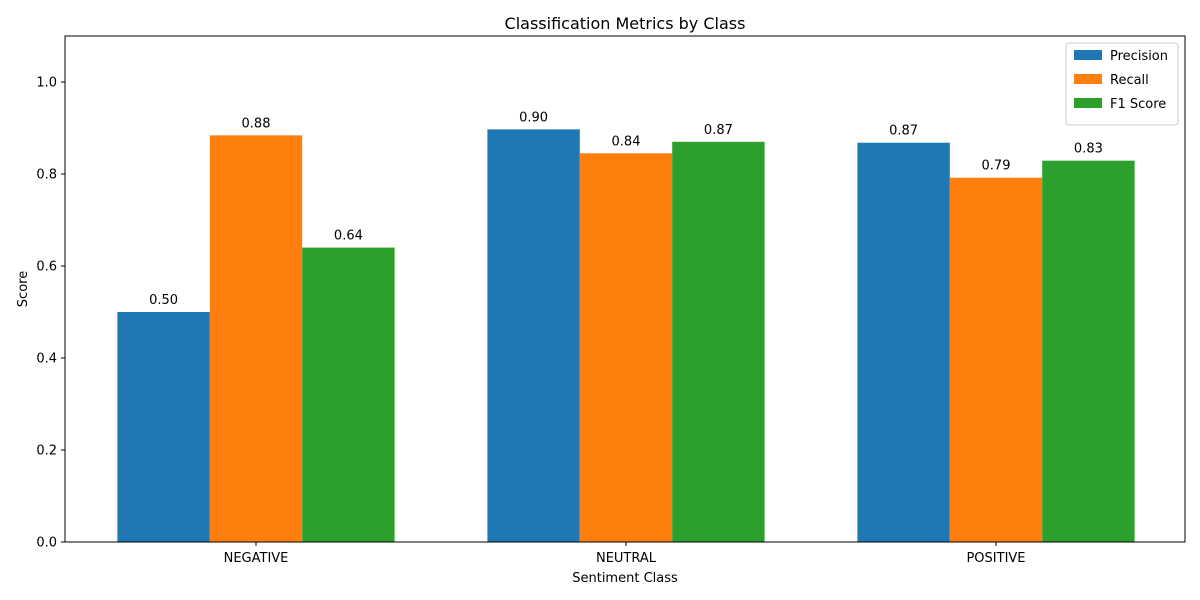 This screenshot has height=600, width=1200. What do you see at coordinates (718, 130) in the screenshot?
I see `data-label-f1-score-neutral: 0.87` at bounding box center [718, 130].